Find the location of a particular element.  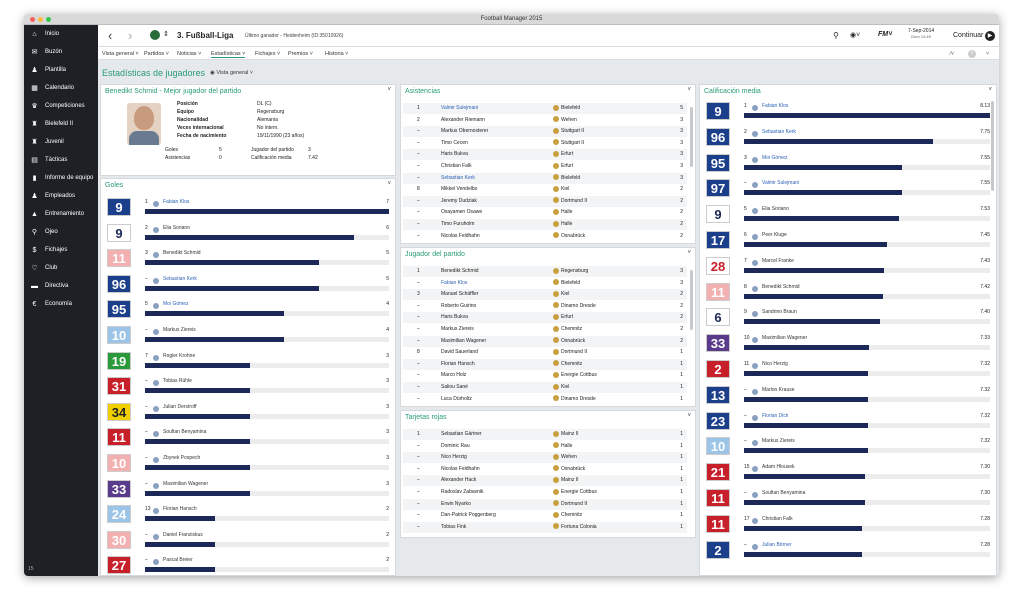

player-name: Haris Bukva is located at coordinates (454, 317).